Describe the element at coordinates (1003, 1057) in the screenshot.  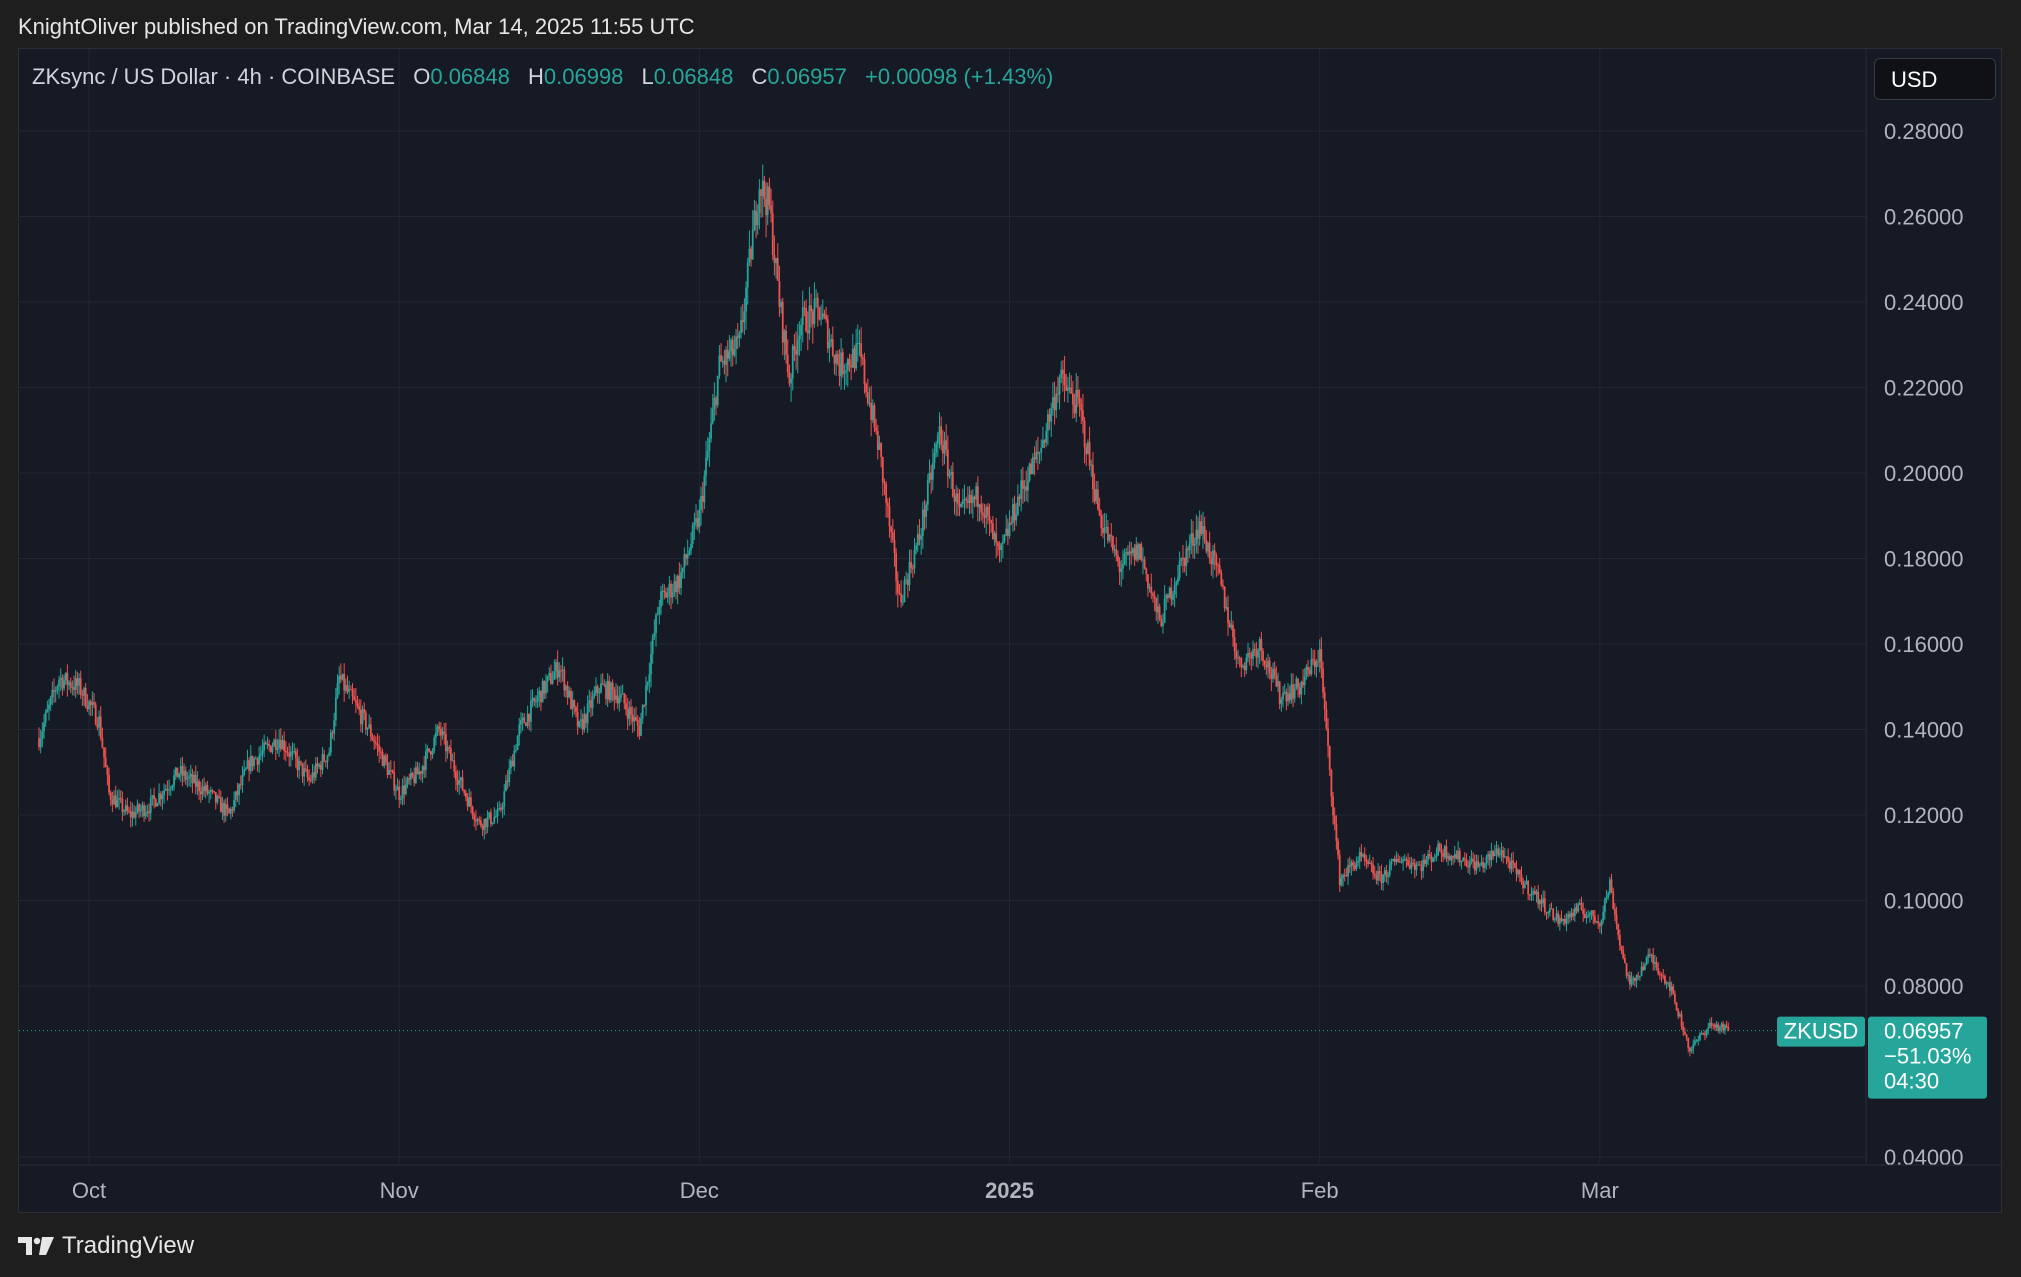
I see `price-tags: ZKUSD 0.06957−51.03%04:30` at that location.